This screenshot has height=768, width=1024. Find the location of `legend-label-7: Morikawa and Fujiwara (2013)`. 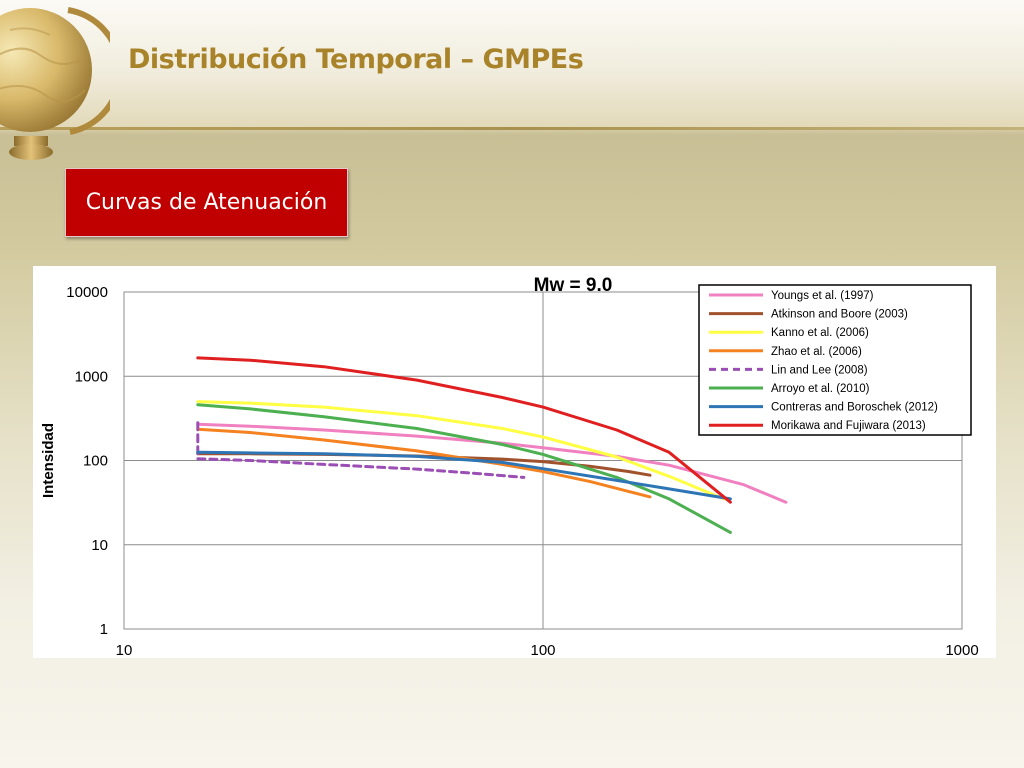

legend-label-7: Morikawa and Fujiwara (2013) is located at coordinates (848, 426).